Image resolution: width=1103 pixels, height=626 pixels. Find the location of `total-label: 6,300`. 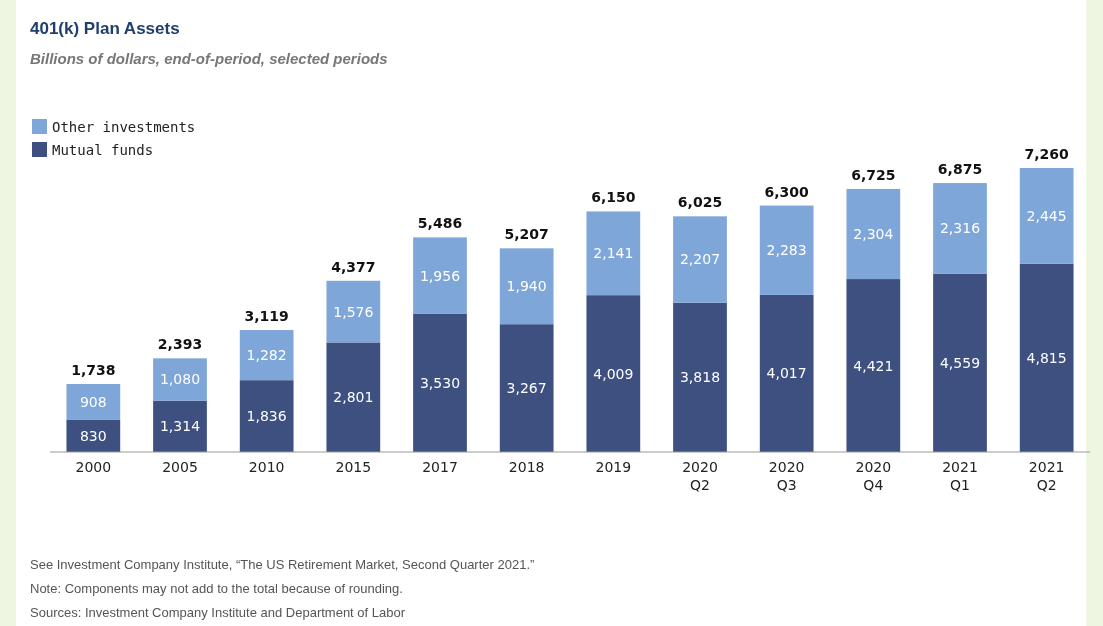

total-label: 6,300 is located at coordinates (787, 191).